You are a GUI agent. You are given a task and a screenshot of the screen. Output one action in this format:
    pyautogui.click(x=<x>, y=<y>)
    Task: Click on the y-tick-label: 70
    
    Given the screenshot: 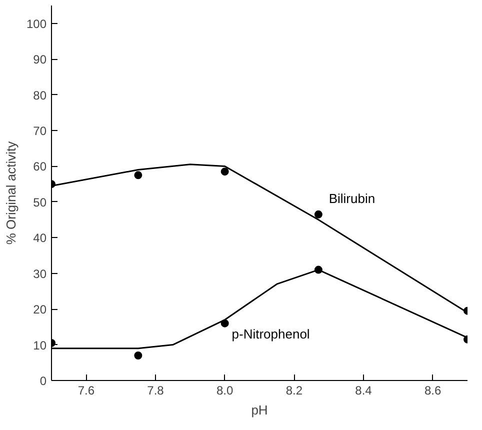 What is the action you would take?
    pyautogui.click(x=40, y=131)
    